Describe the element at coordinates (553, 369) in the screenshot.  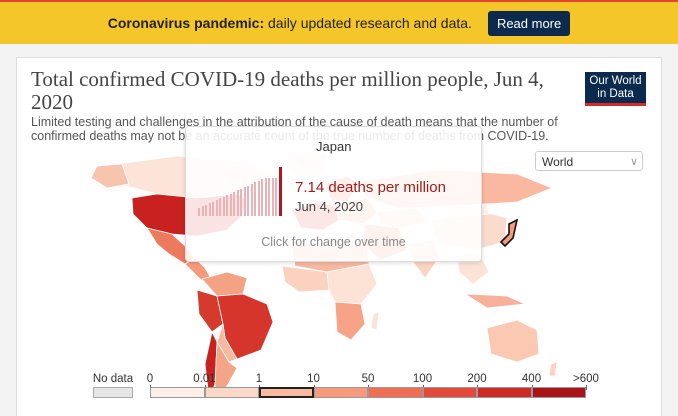
I see `map-new-zealand` at that location.